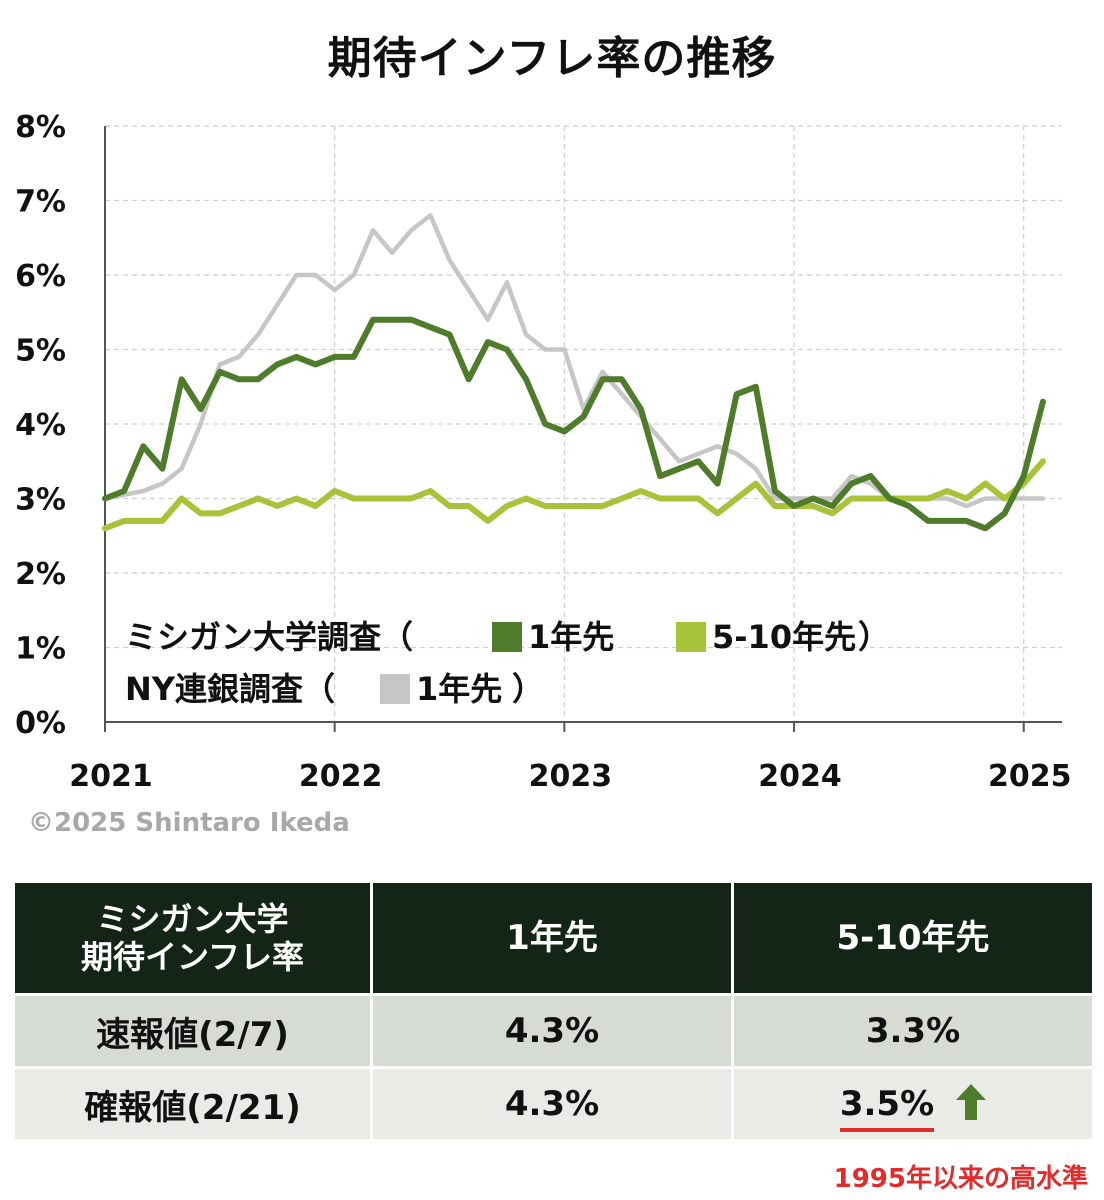  I want to click on legend-swatch-michigan-1y, so click(507, 637).